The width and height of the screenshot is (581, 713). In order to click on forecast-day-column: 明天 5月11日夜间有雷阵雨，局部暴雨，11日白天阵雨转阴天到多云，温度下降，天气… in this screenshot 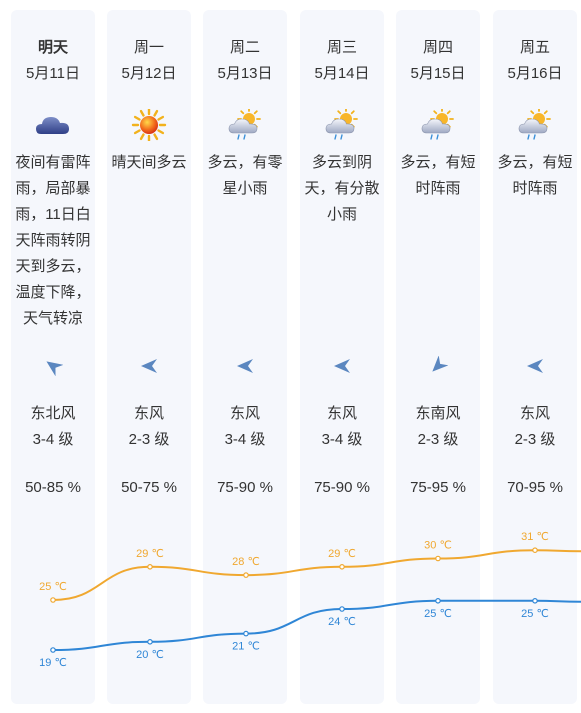, I will do `click(53, 357)`.